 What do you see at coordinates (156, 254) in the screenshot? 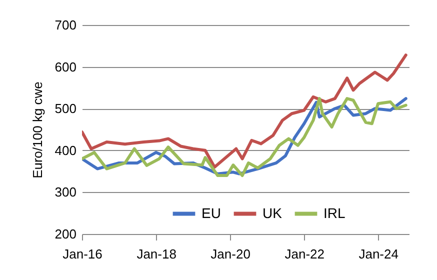
I see `x-tick-label: Jan-18` at bounding box center [156, 254].